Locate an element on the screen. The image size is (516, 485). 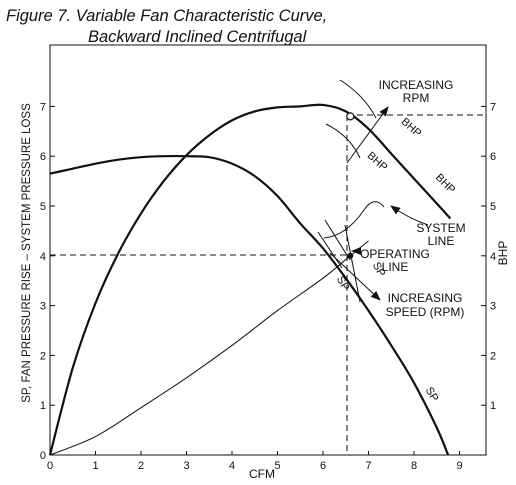
y2-tick-label: 1 is located at coordinates (493, 406).